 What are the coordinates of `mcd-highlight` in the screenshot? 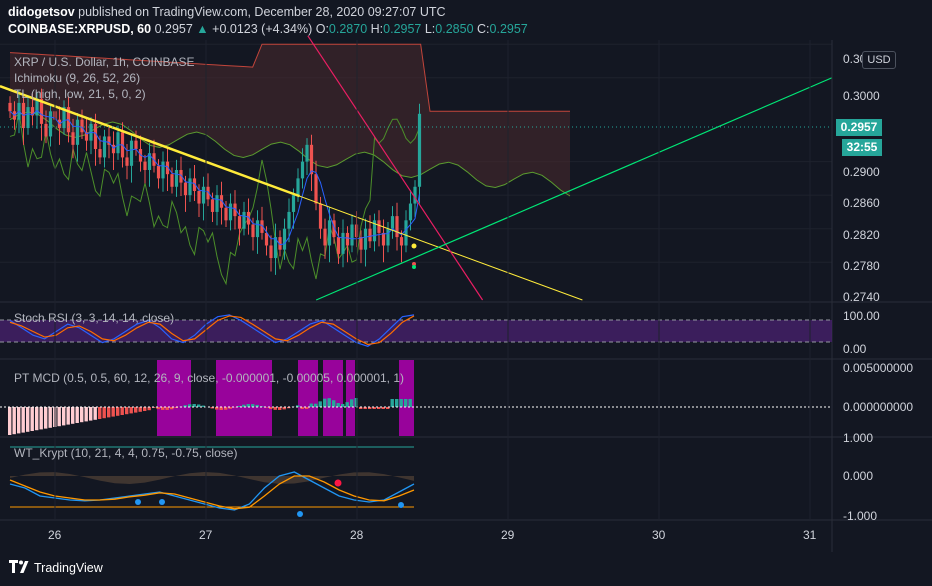 It's located at (406, 398).